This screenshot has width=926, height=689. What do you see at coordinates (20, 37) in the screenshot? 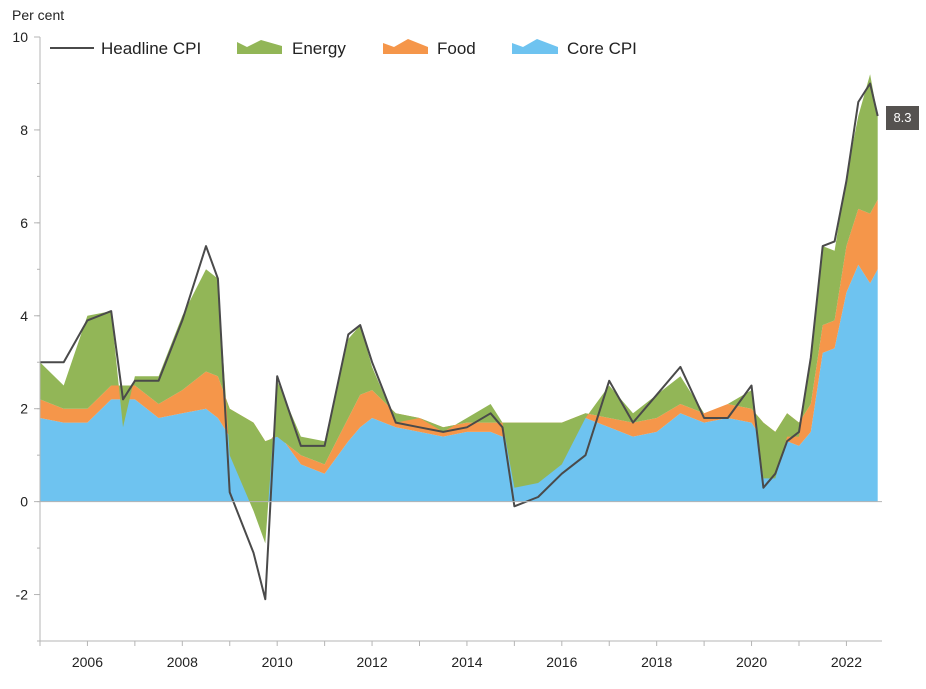
I see `y-tick-label: 10` at bounding box center [20, 37].